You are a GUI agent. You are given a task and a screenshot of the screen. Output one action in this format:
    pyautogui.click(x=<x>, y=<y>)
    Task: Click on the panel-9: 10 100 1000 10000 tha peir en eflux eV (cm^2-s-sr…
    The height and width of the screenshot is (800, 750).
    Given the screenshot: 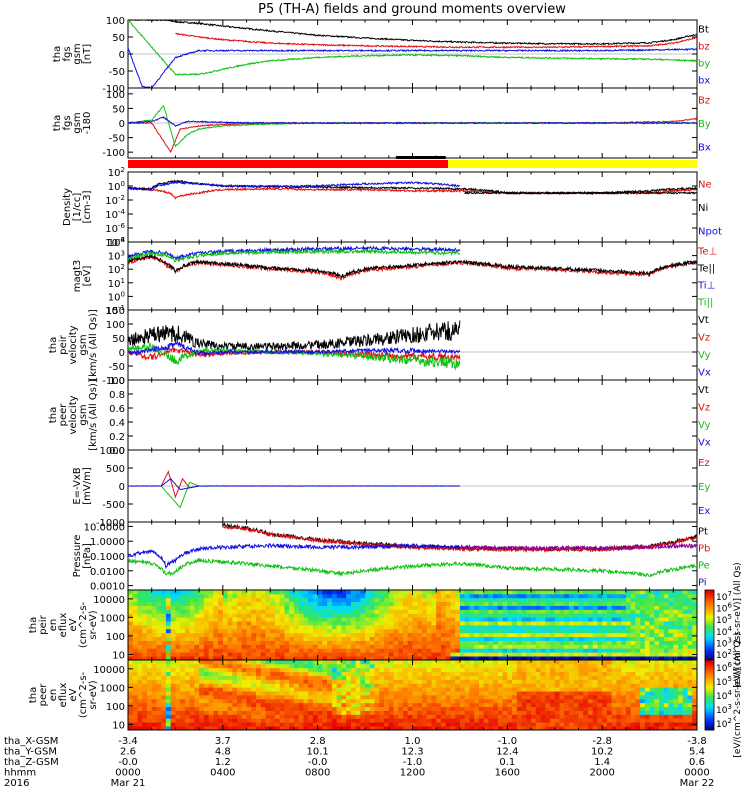 What is the action you would take?
    pyautogui.click(x=363, y=625)
    